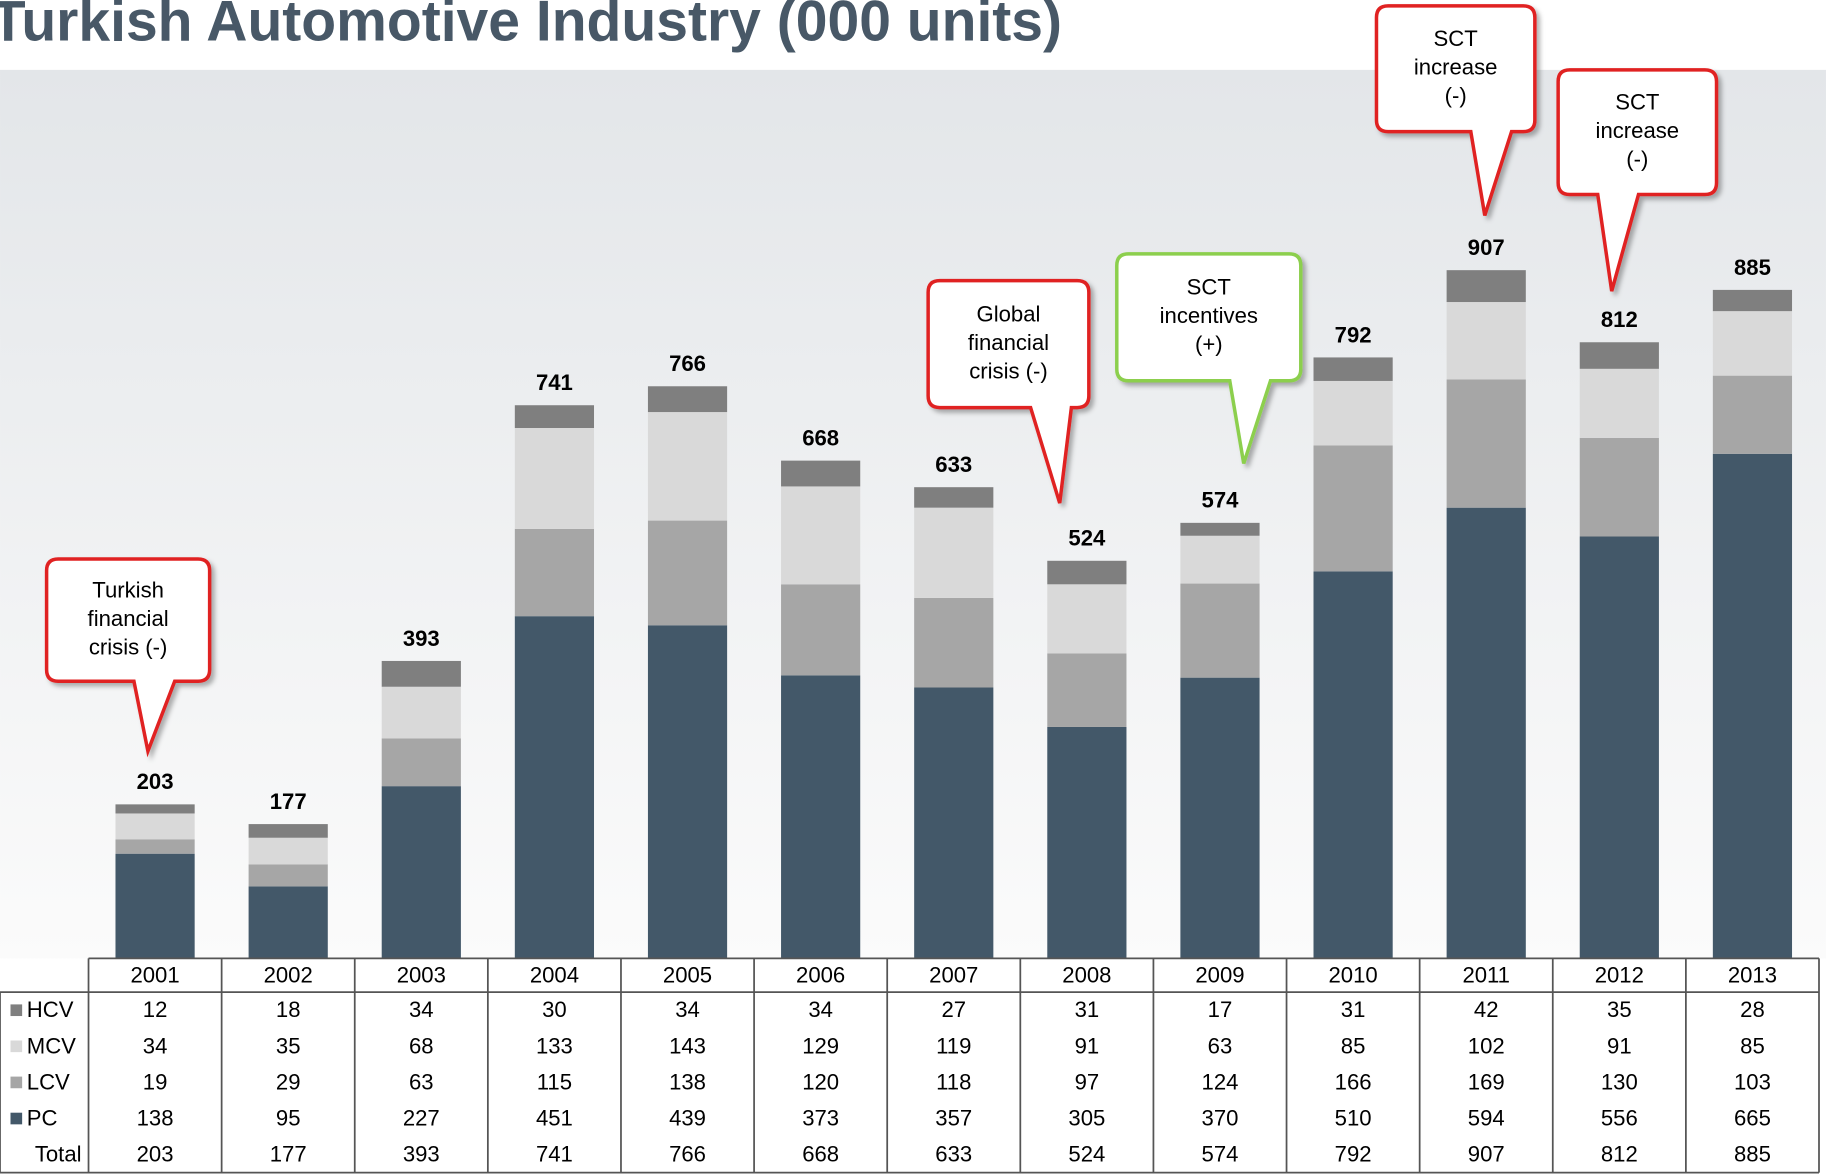  I want to click on table-cell: 370, so click(1220, 1118).